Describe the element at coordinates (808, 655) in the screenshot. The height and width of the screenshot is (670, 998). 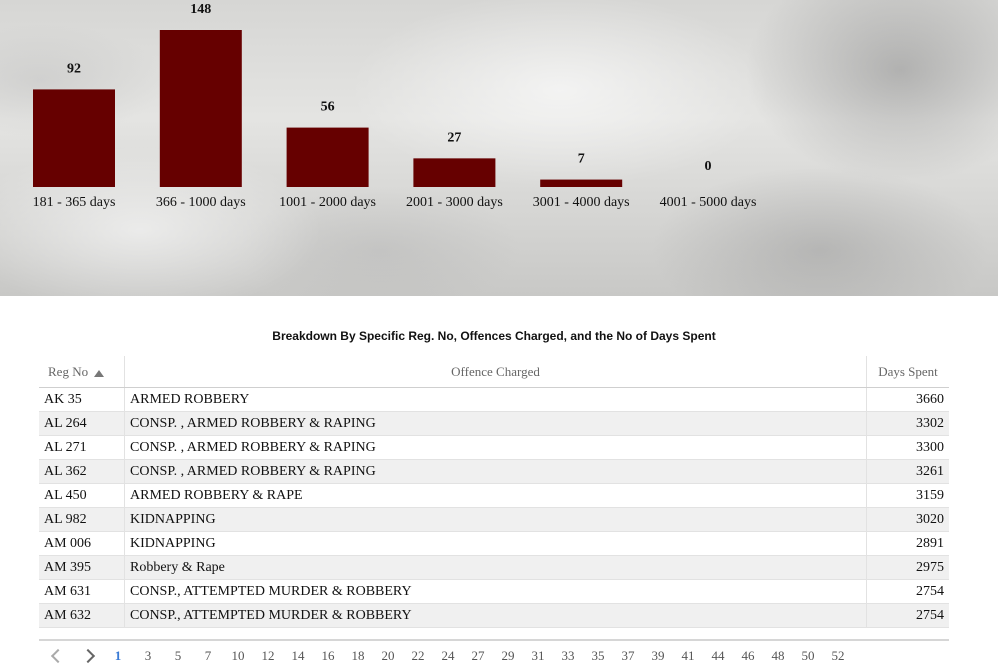
I see `page-link: 50` at that location.